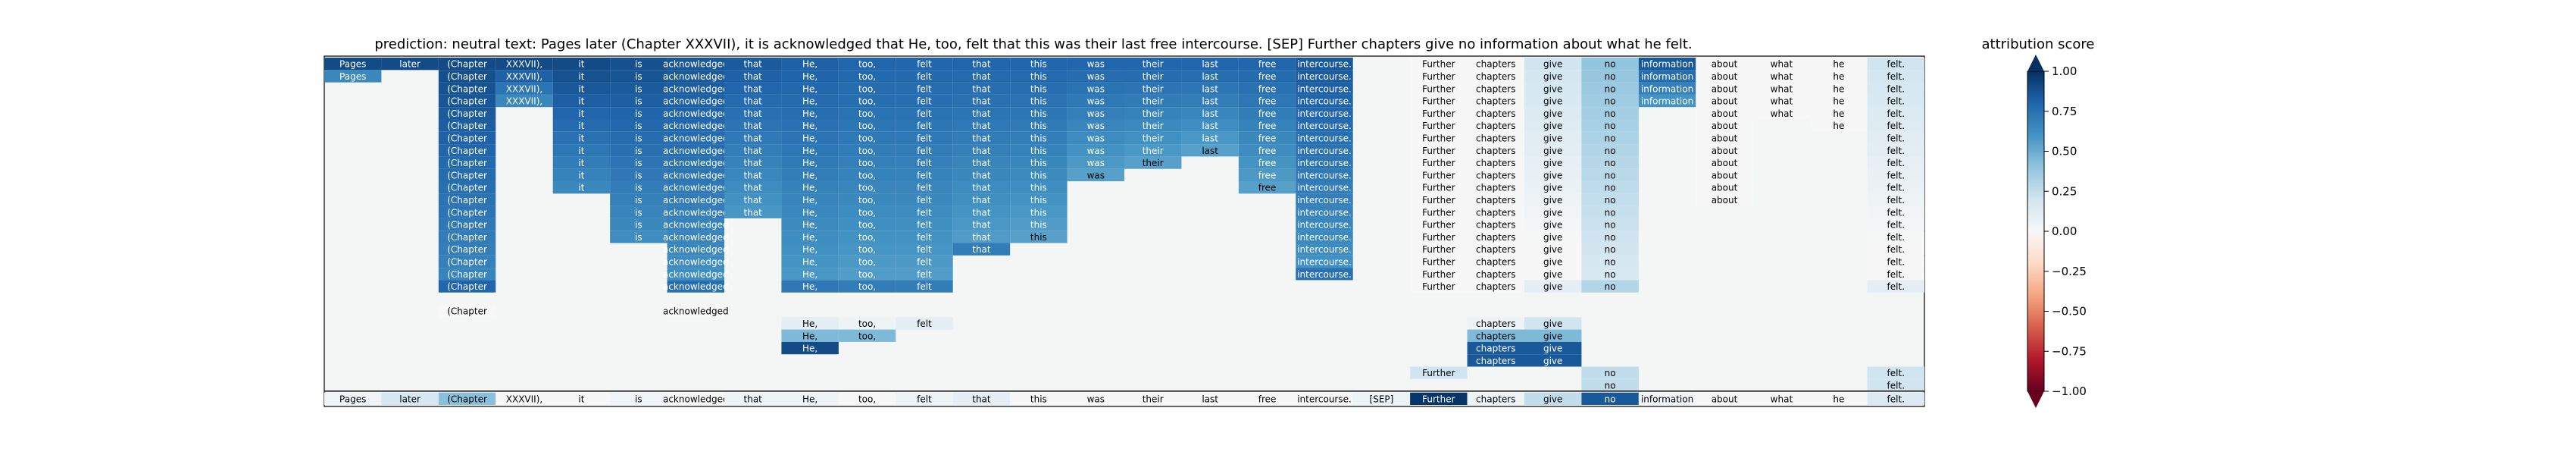  Describe the element at coordinates (1496, 175) in the screenshot. I see `heatmap-cell-label: chapters` at that location.